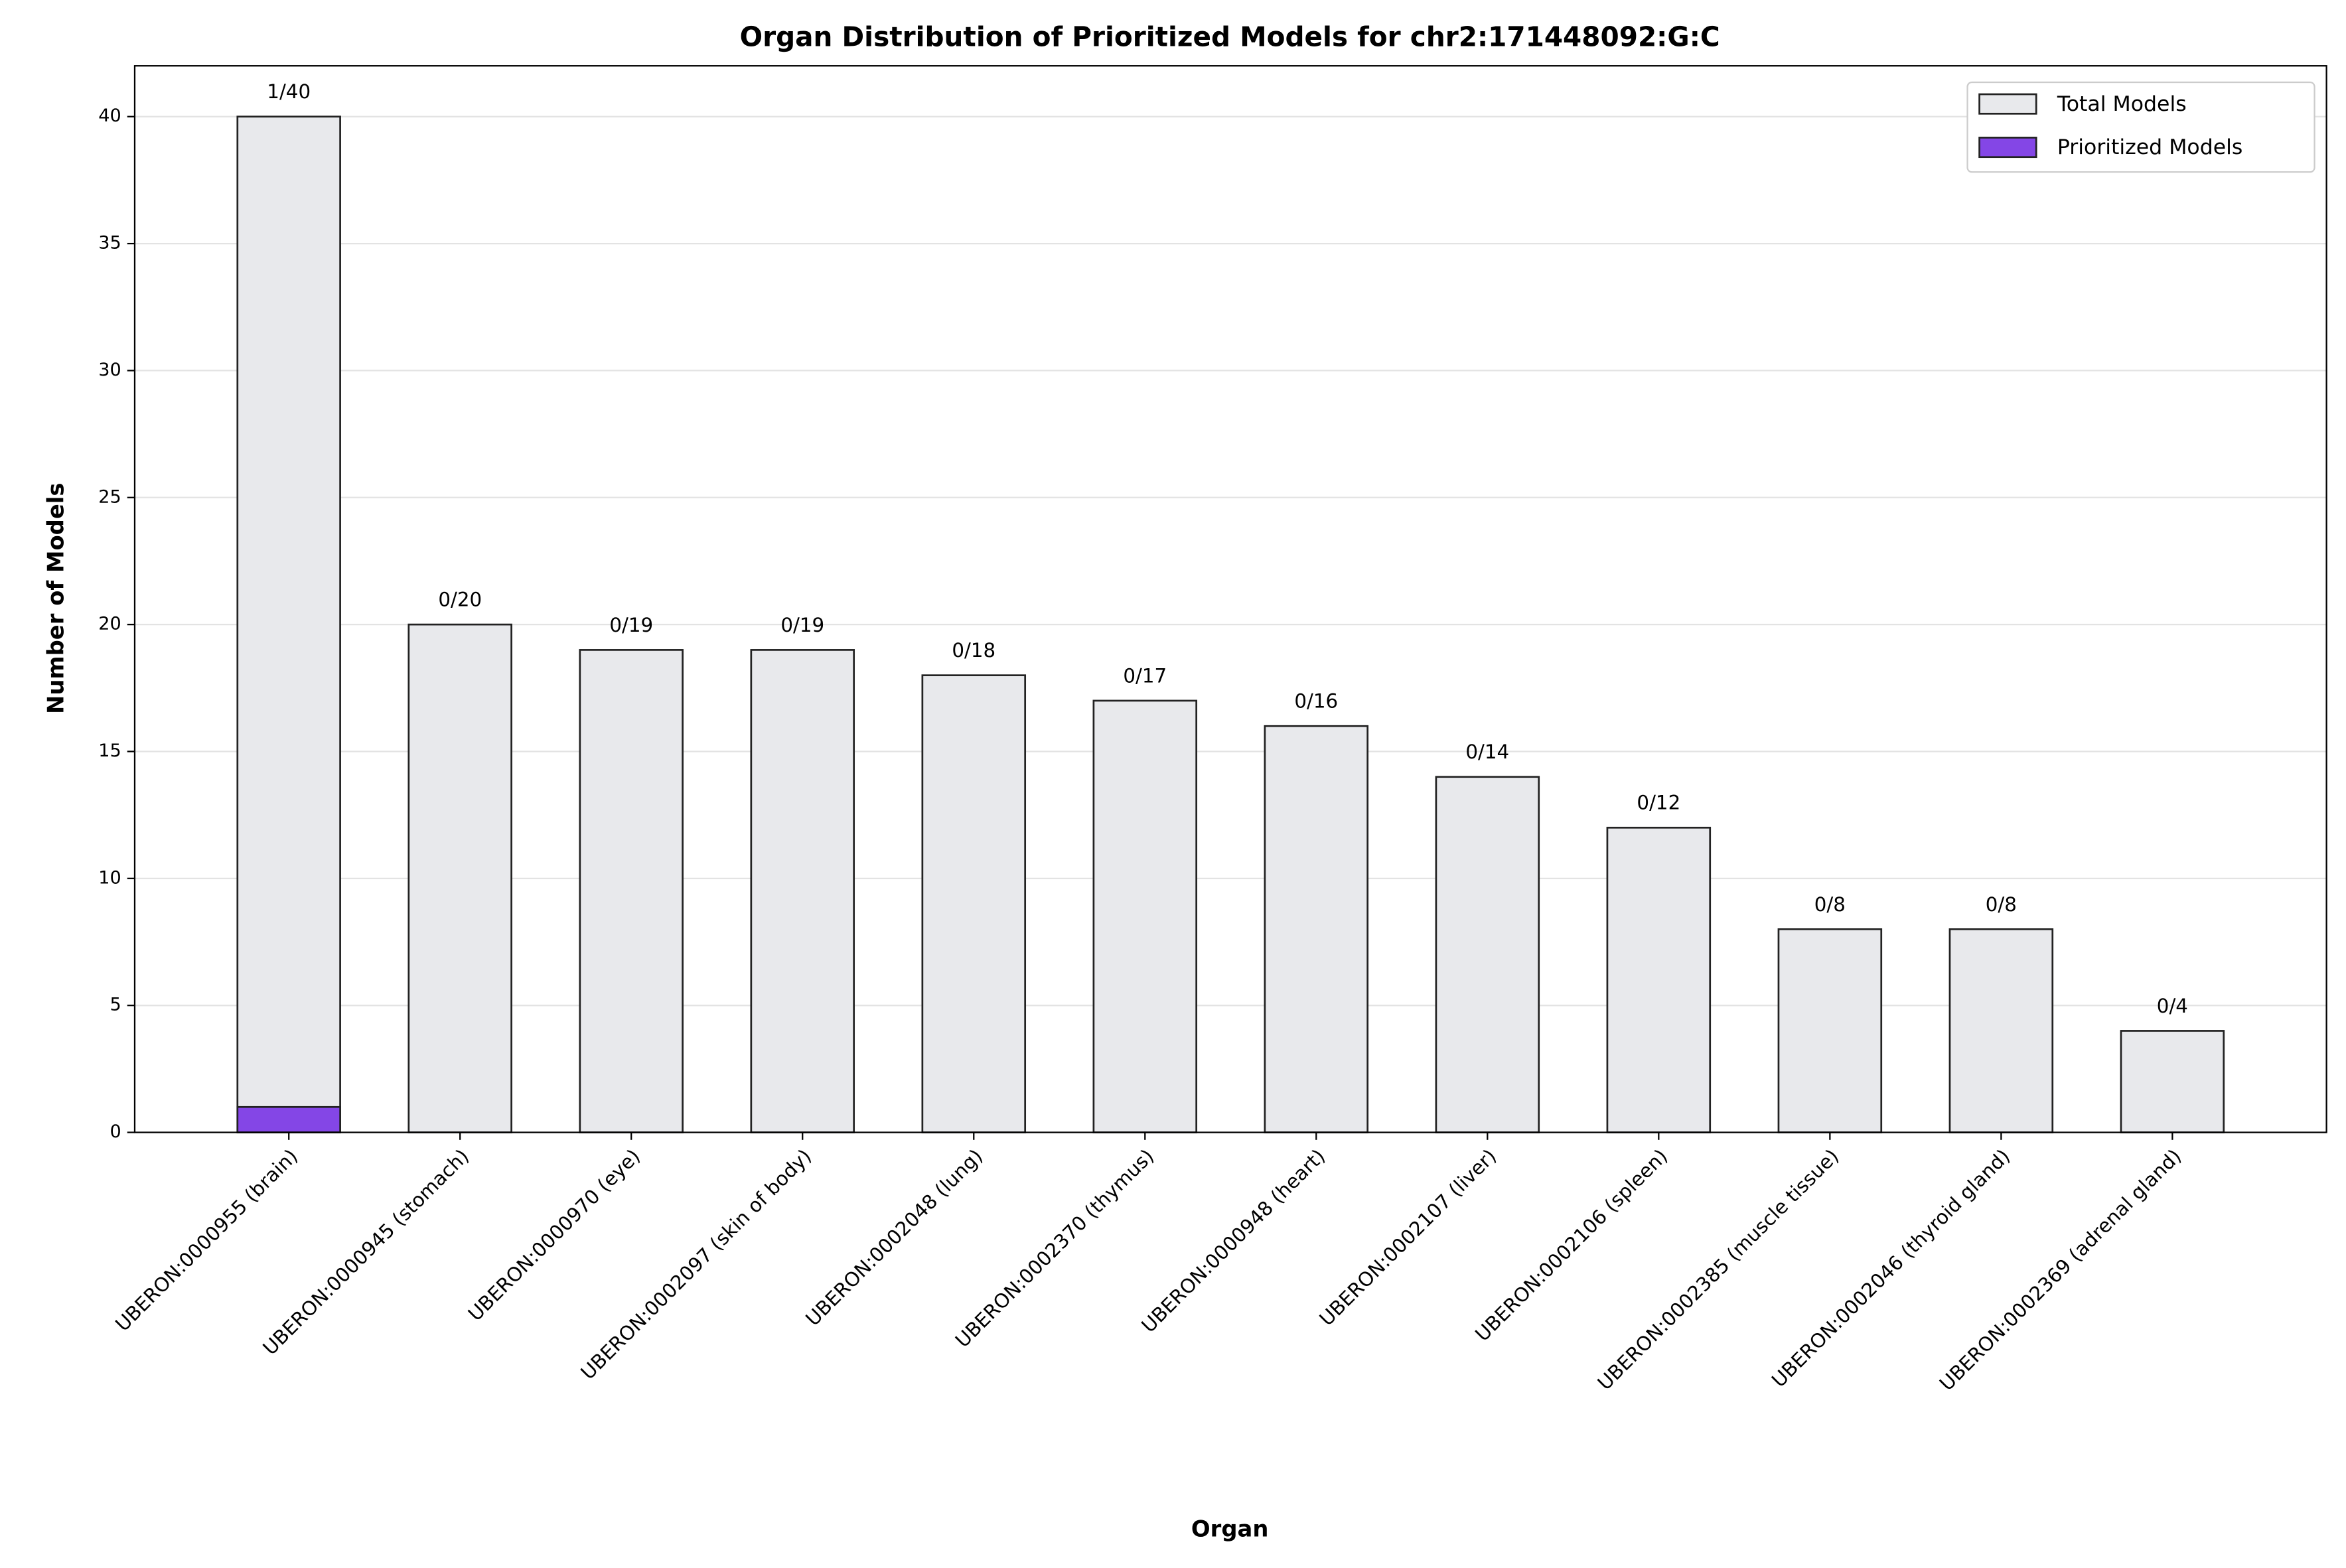  I want to click on y-tick-label: 40, so click(109, 116).